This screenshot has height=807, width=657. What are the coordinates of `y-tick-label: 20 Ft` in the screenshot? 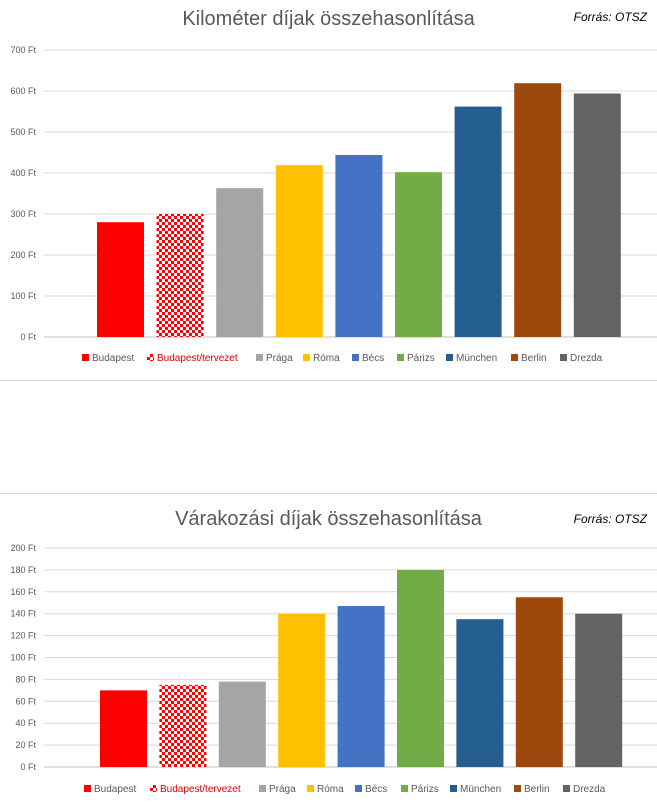 It's located at (25, 745).